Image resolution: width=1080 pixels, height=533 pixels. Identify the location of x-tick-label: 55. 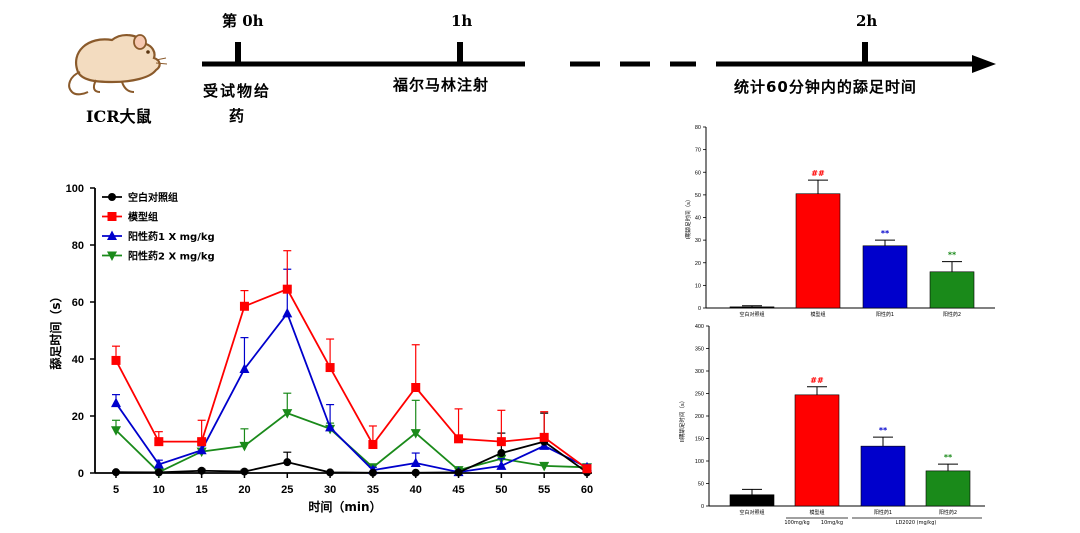
(544, 490).